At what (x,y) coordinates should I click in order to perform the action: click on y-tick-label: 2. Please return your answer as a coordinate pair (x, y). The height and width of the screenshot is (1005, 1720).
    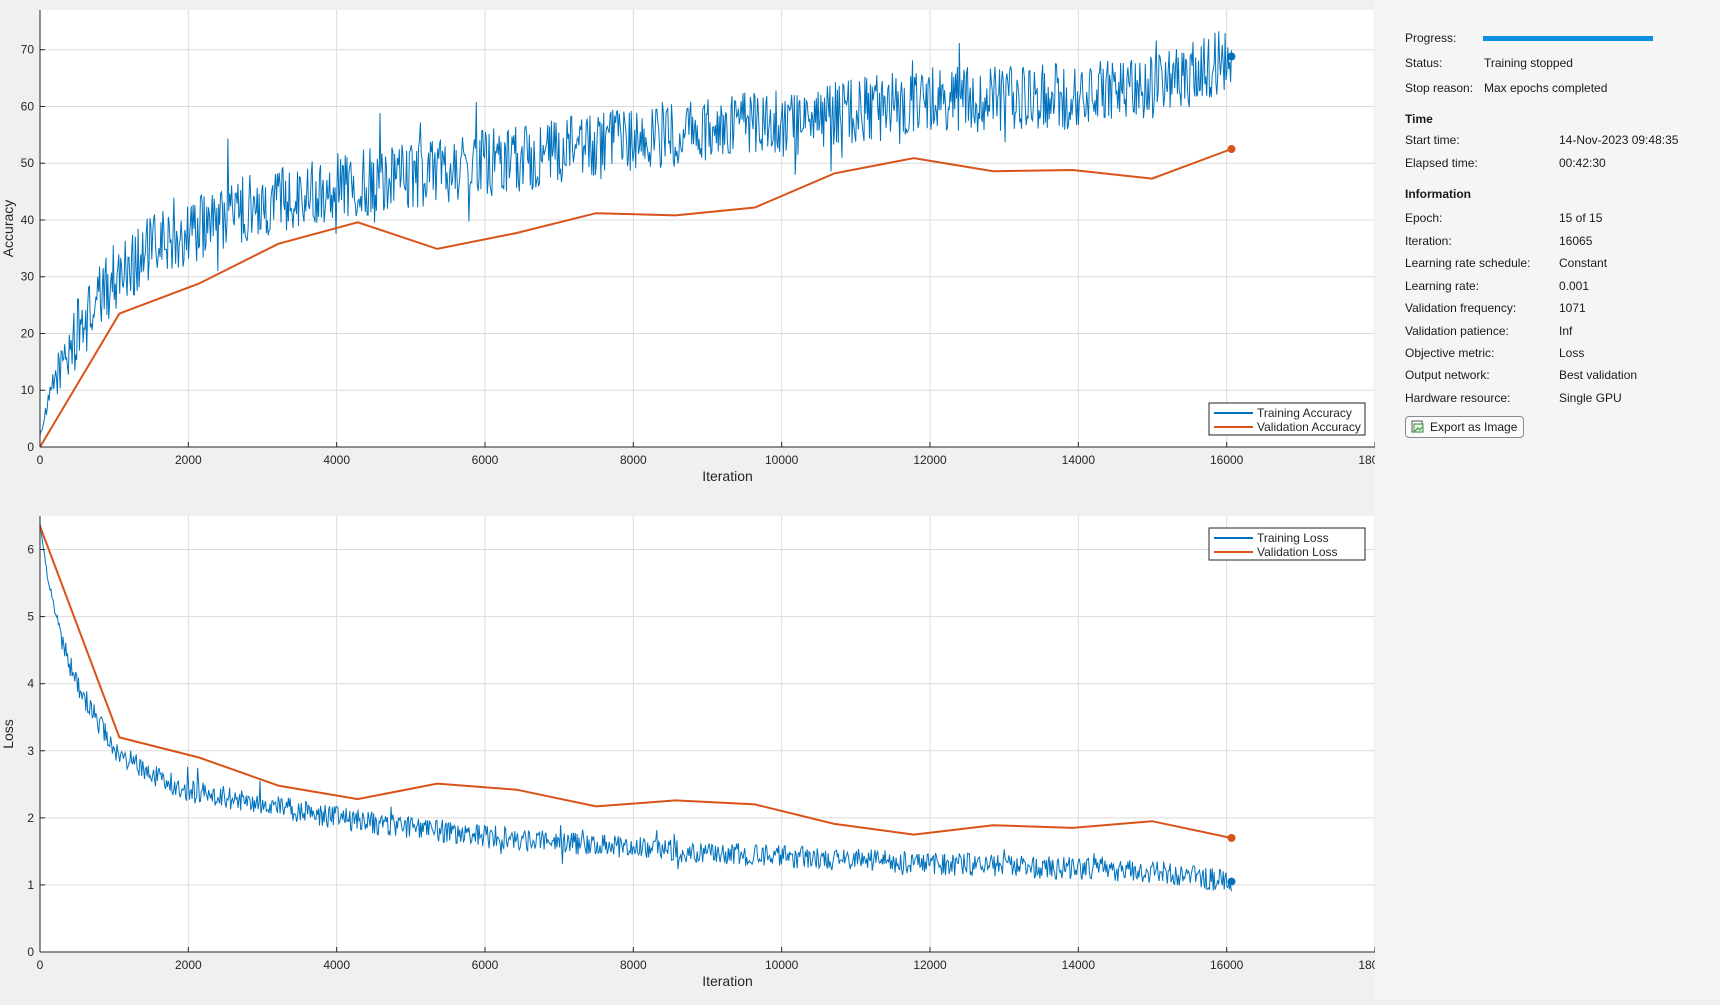
    Looking at the image, I should click on (30, 818).